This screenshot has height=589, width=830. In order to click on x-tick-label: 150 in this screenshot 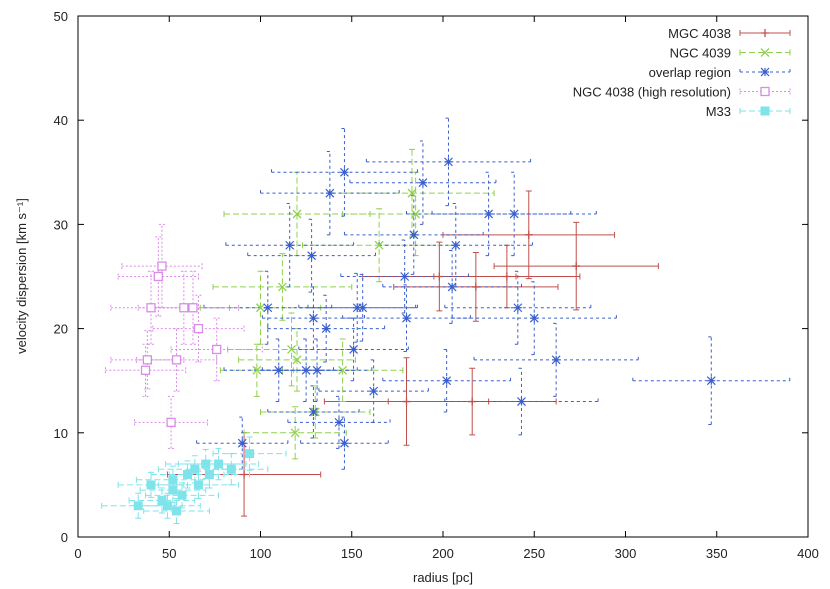, I will do `click(352, 553)`.